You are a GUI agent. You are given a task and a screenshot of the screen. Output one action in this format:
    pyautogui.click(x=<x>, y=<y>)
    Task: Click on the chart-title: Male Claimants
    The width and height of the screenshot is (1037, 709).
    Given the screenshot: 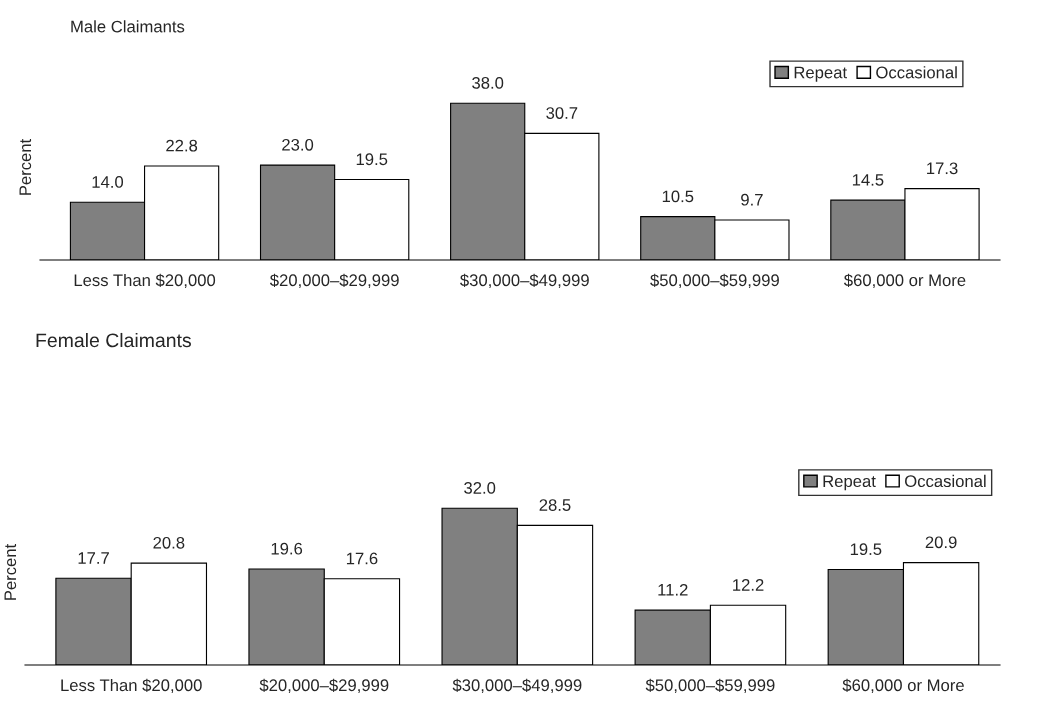 What is the action you would take?
    pyautogui.click(x=128, y=26)
    